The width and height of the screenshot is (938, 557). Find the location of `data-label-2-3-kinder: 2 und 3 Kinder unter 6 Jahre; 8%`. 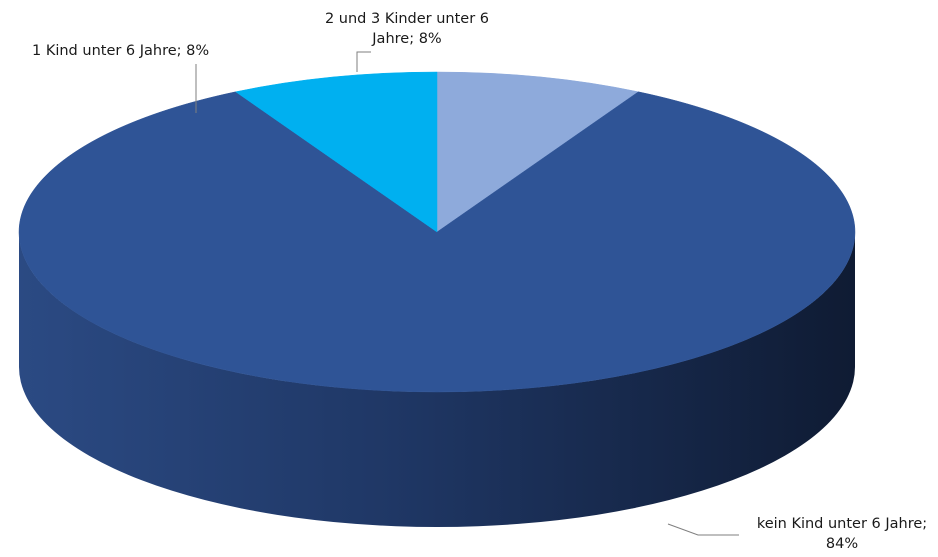

data-label-2-3-kinder: 2 und 3 Kinder unter 6 Jahre; 8% is located at coordinates (407, 29).